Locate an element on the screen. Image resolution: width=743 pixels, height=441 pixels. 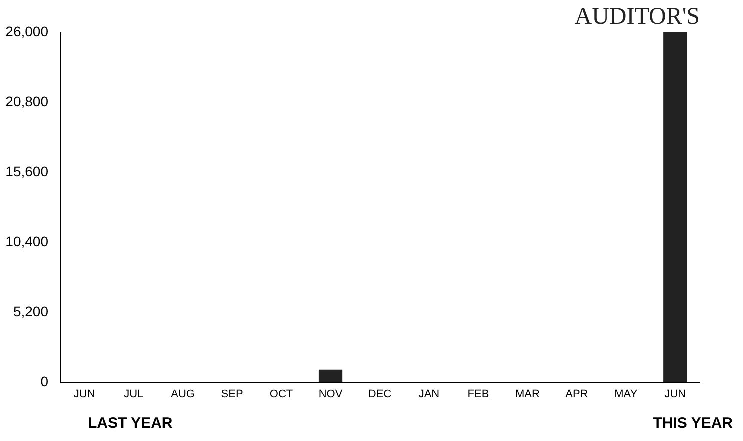
x-tick-label: MAR is located at coordinates (527, 394).